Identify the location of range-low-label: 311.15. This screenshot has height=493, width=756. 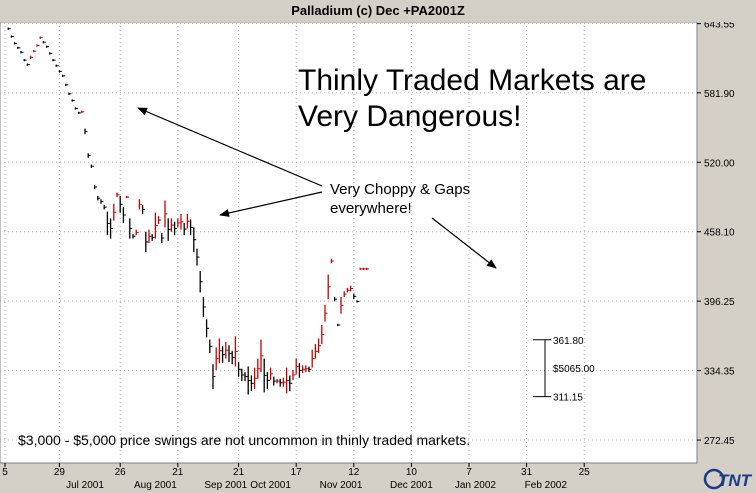
(568, 398).